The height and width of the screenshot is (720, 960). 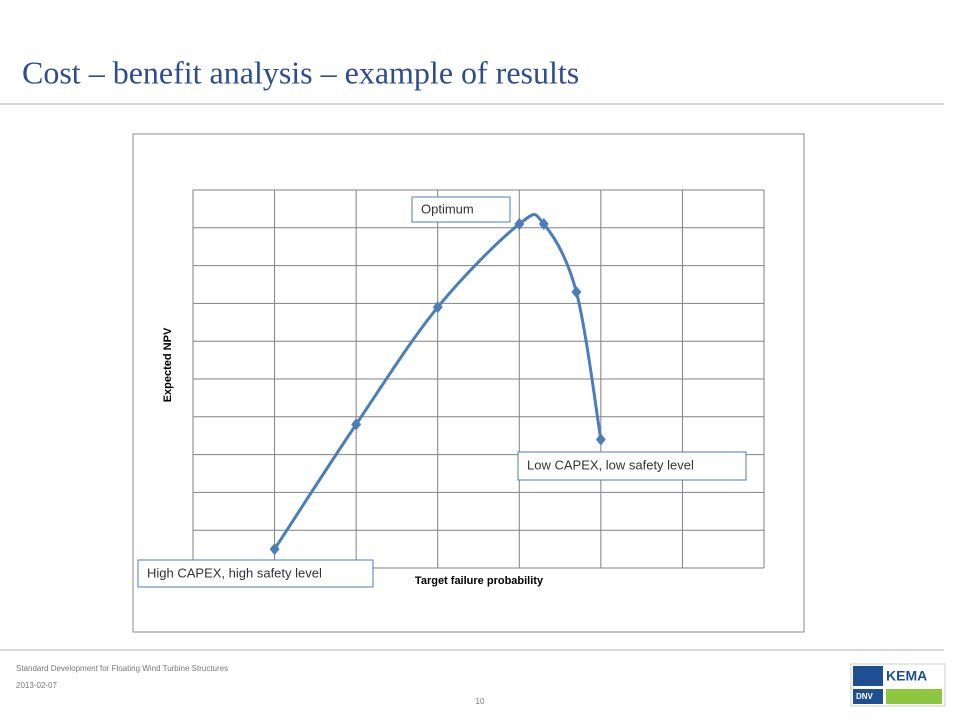 I want to click on logo-bar, so click(x=914, y=696).